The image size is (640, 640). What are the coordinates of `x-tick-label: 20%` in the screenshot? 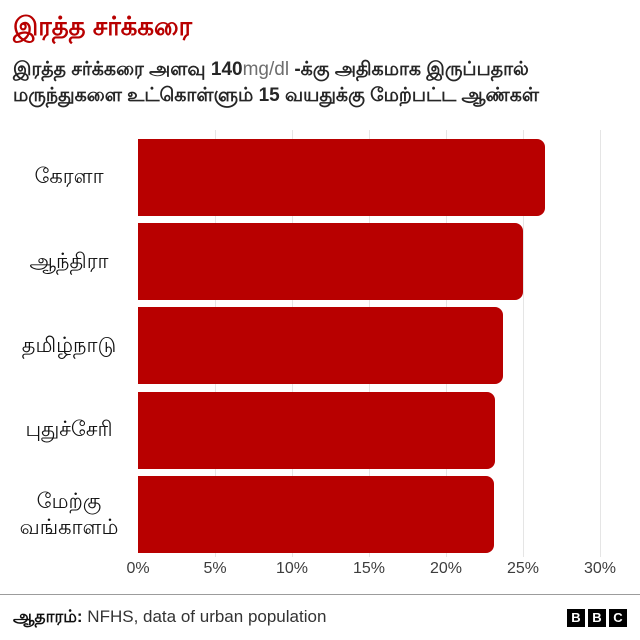 It's located at (446, 568).